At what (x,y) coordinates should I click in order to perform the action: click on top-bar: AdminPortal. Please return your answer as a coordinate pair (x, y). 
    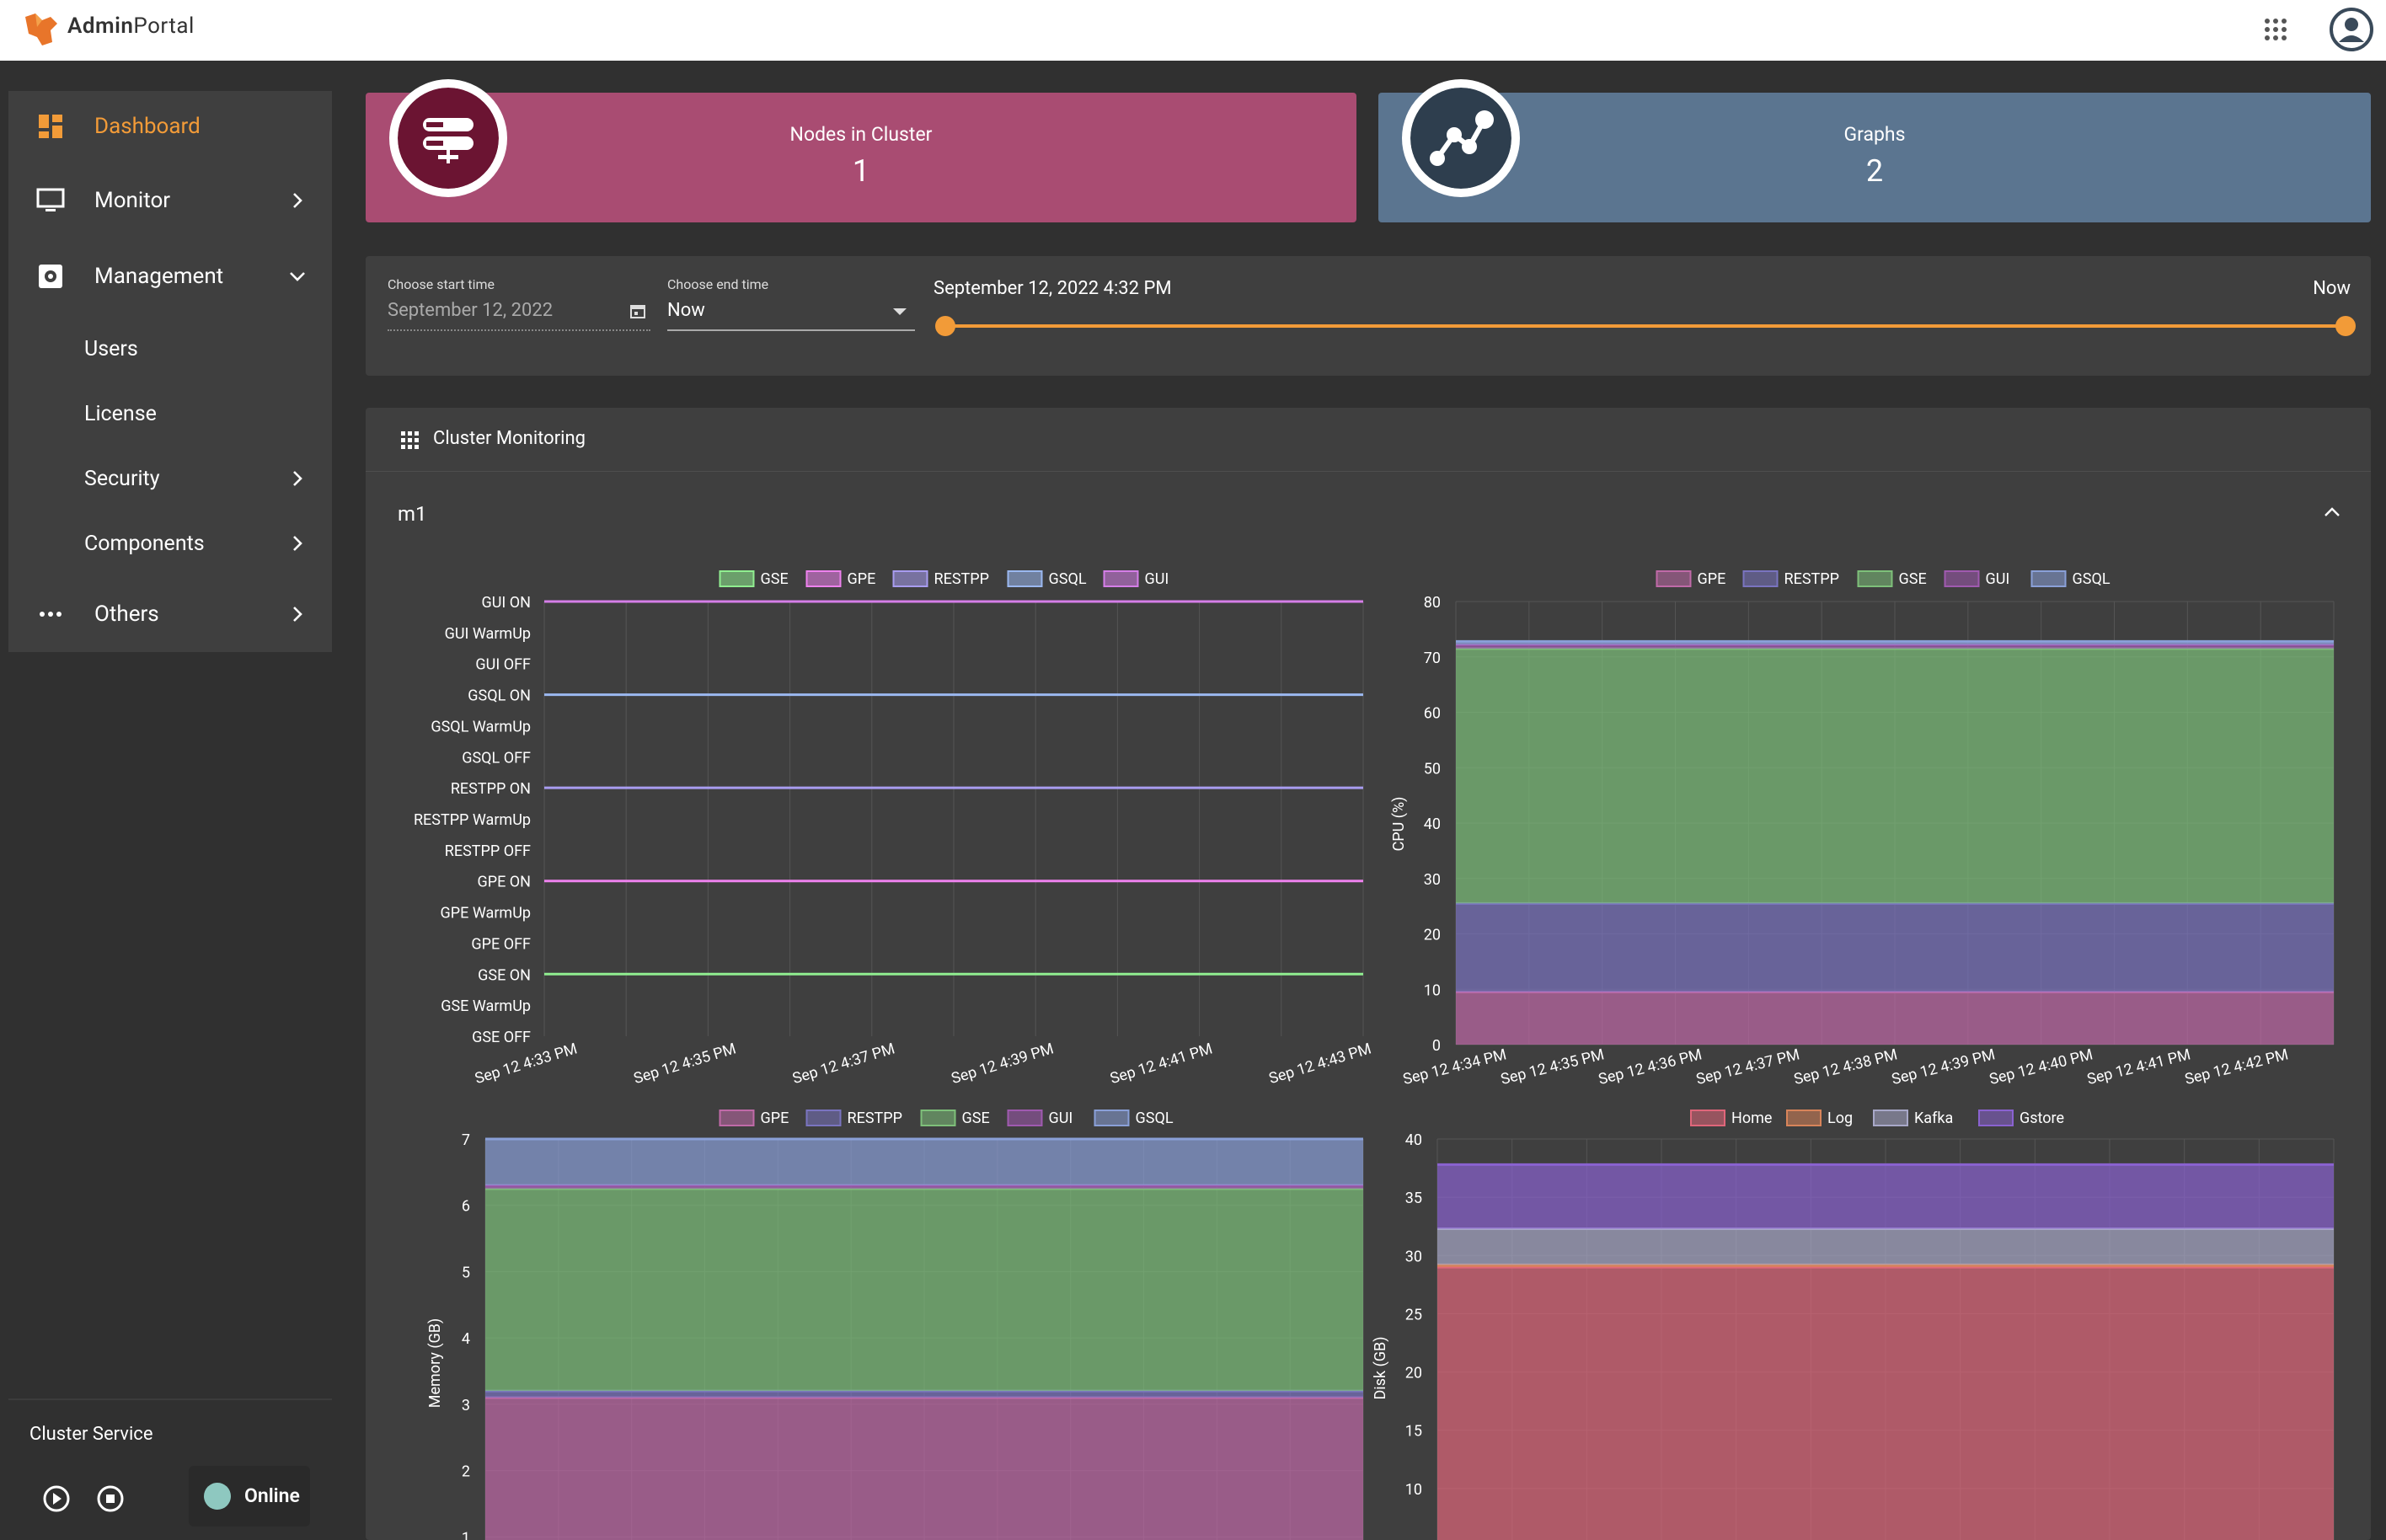
    Looking at the image, I should click on (1193, 31).